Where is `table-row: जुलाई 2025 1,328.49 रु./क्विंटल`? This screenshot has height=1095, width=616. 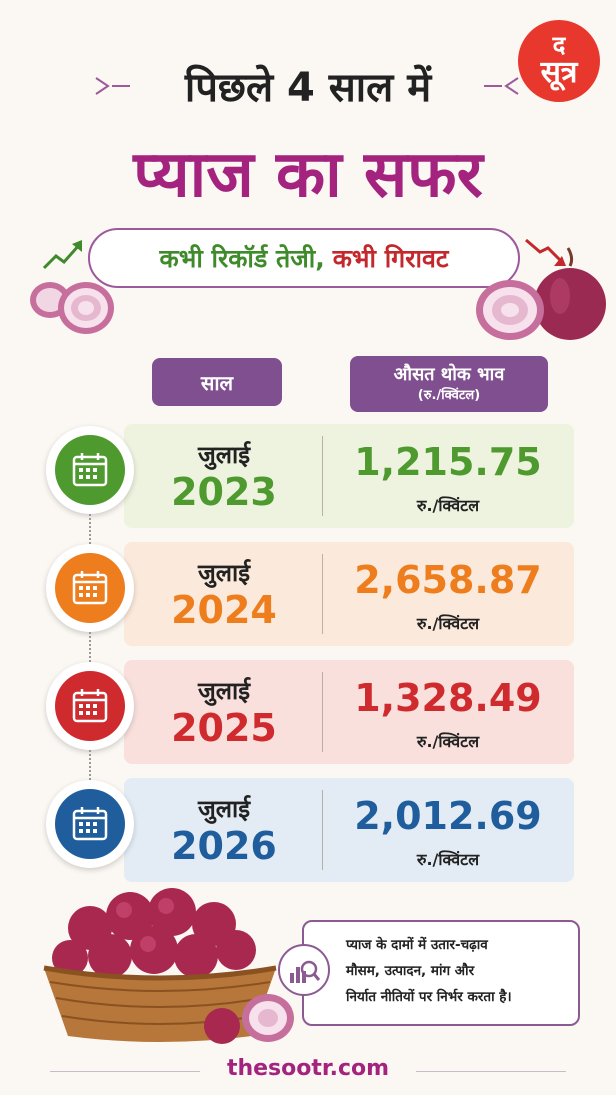
table-row: जुलाई 2025 1,328.49 रु./क्विंटल is located at coordinates (349, 712).